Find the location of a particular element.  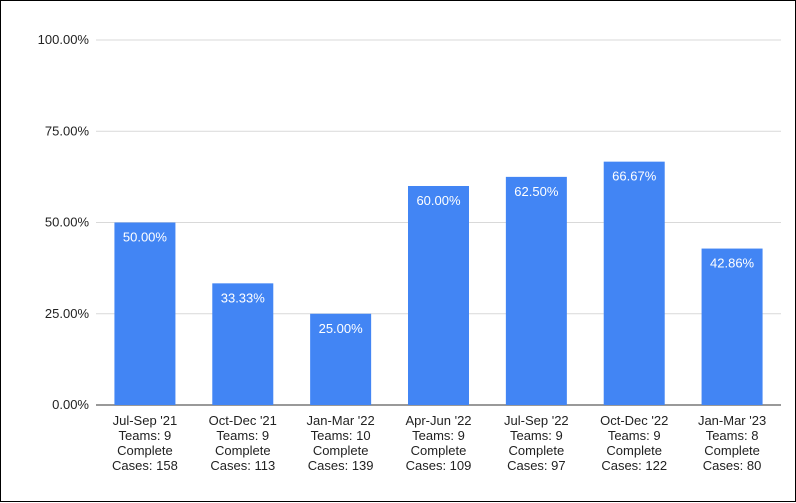

bar-value-label: 33.33% is located at coordinates (243, 297).